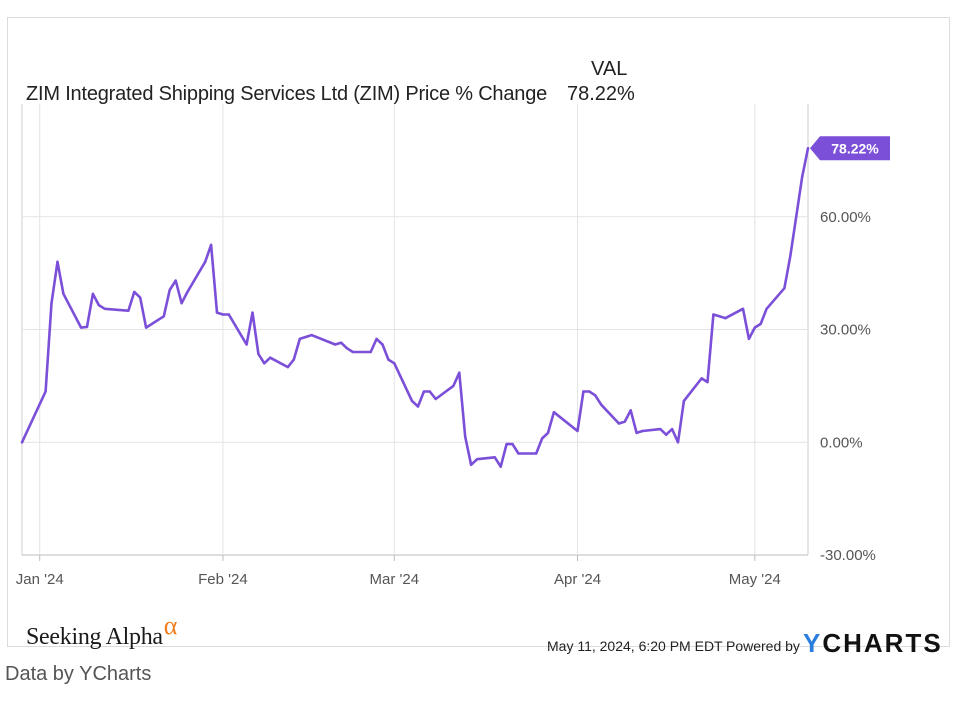 This screenshot has height=709, width=975. I want to click on x-tick-label: Mar '24, so click(395, 579).